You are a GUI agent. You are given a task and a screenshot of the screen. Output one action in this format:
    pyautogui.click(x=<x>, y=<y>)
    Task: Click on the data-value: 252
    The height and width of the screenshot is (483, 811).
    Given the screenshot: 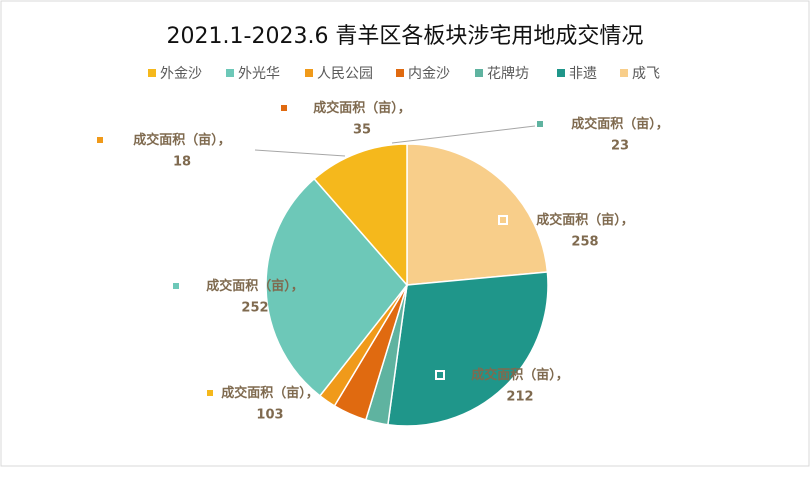 What is the action you would take?
    pyautogui.click(x=254, y=308)
    